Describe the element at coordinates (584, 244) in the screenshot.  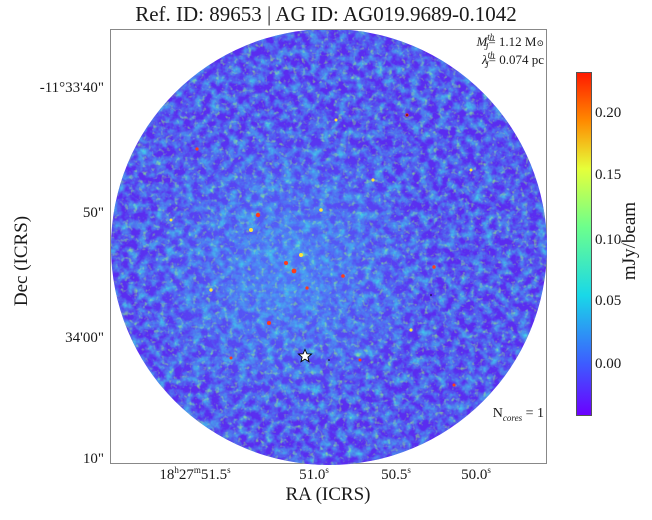
I see `colorbar` at that location.